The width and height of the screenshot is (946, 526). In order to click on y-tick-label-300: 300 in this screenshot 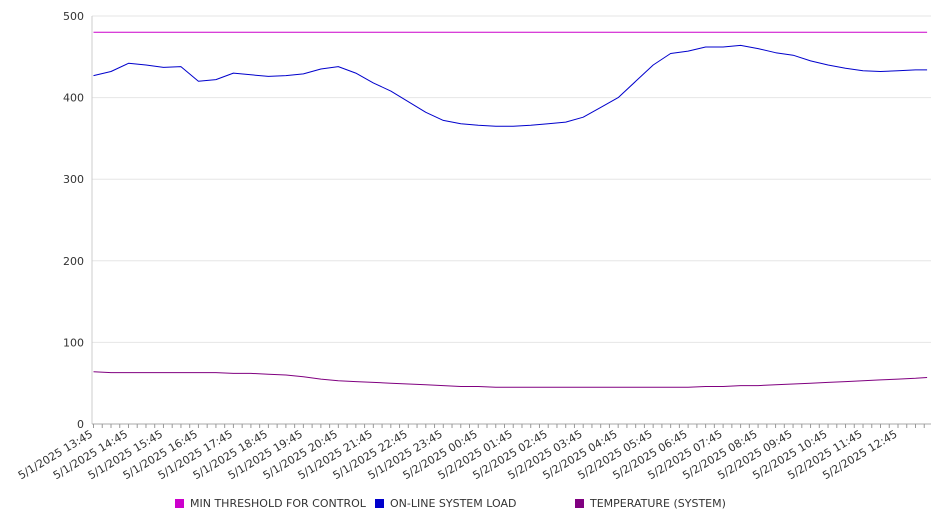, I will do `click(73, 179)`.